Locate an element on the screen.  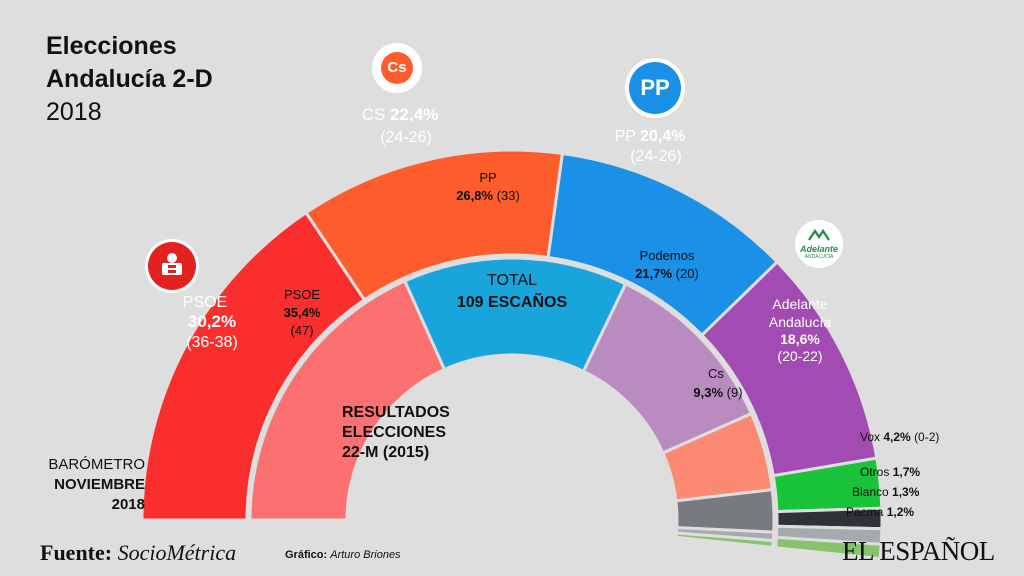
barometer-line-1: BARÓMETRO is located at coordinates (96, 464).